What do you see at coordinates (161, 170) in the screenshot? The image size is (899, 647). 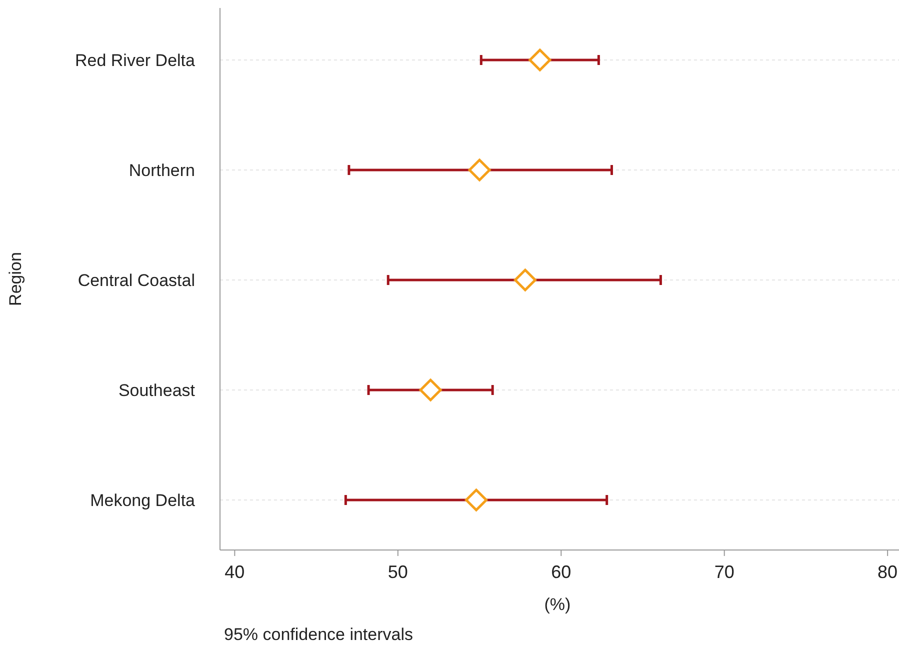 I see `y-tick-label: Northern` at bounding box center [161, 170].